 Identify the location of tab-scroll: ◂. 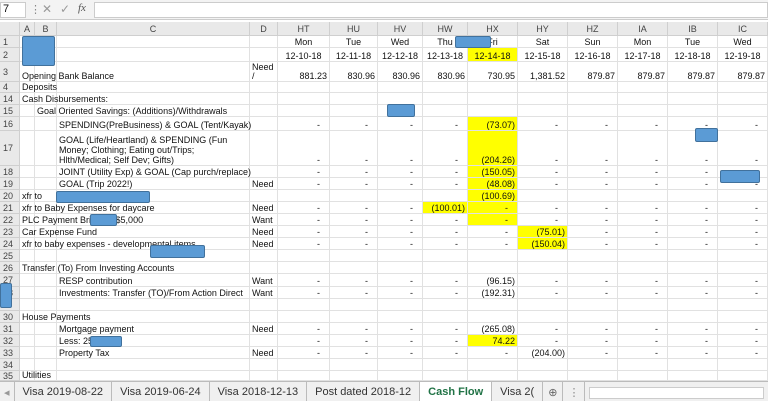
(7, 391).